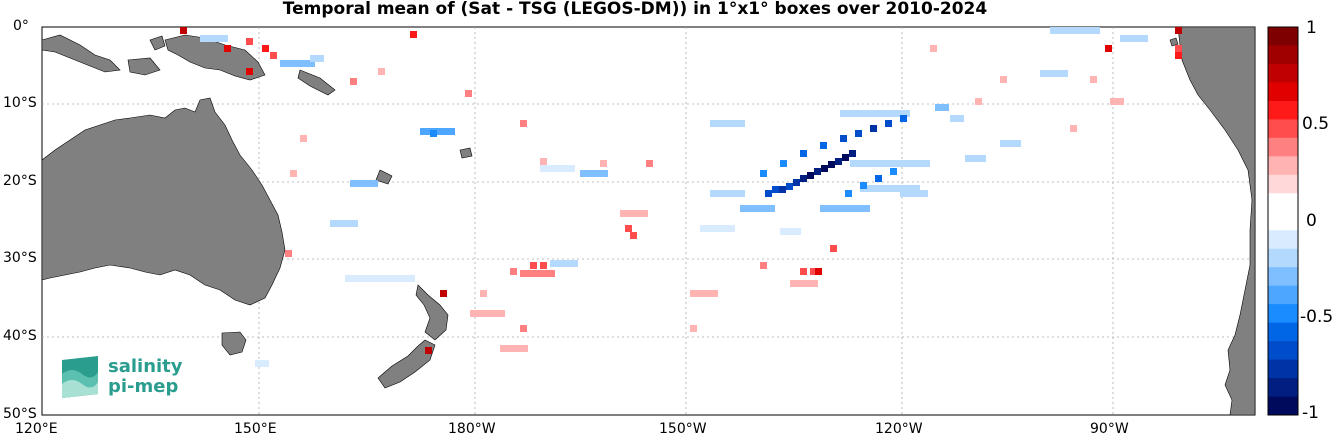 Image resolution: width=1338 pixels, height=438 pixels. I want to click on lon-label: 150°E, so click(255, 429).